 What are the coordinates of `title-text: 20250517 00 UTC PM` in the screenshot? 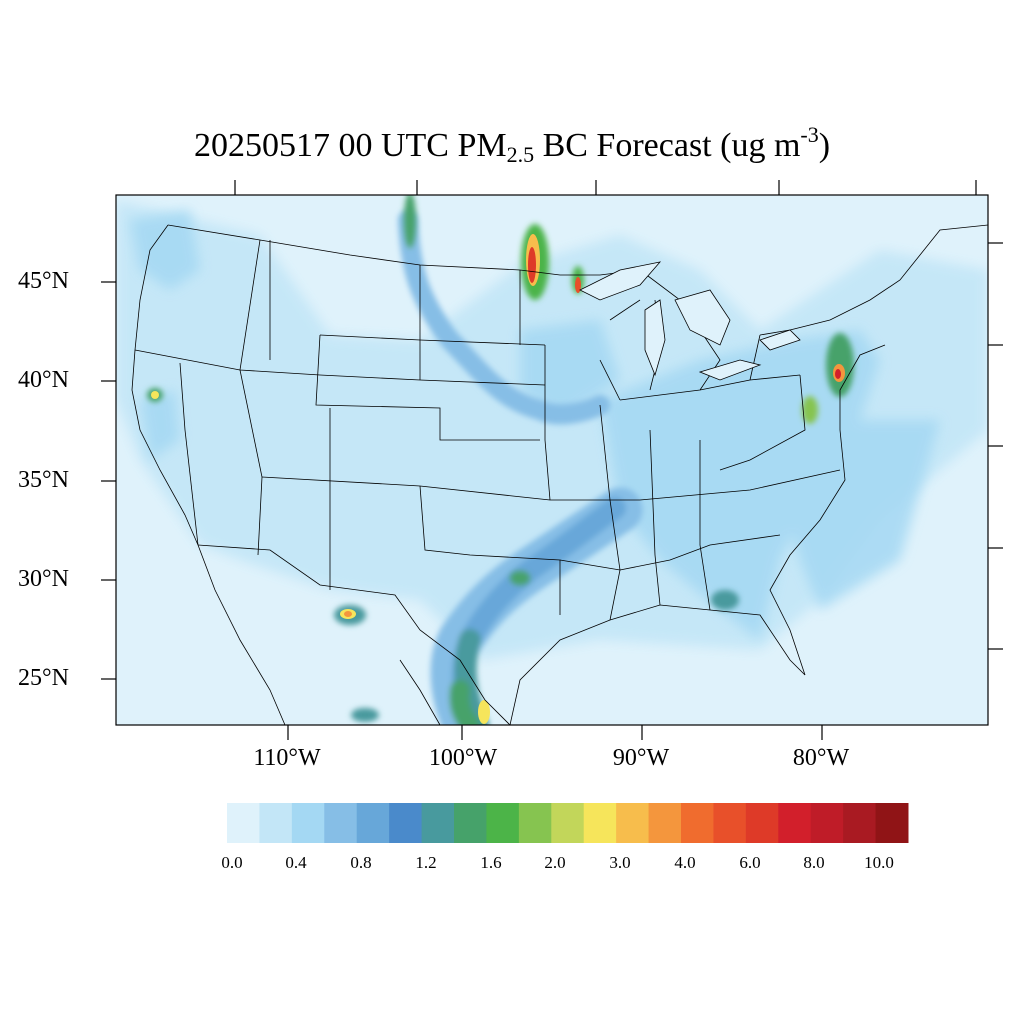 It's located at (350, 145).